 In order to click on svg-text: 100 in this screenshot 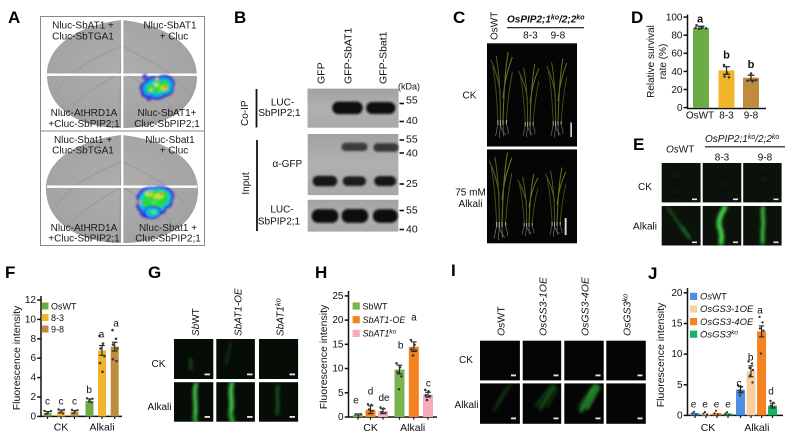, I will do `click(674, 18)`.